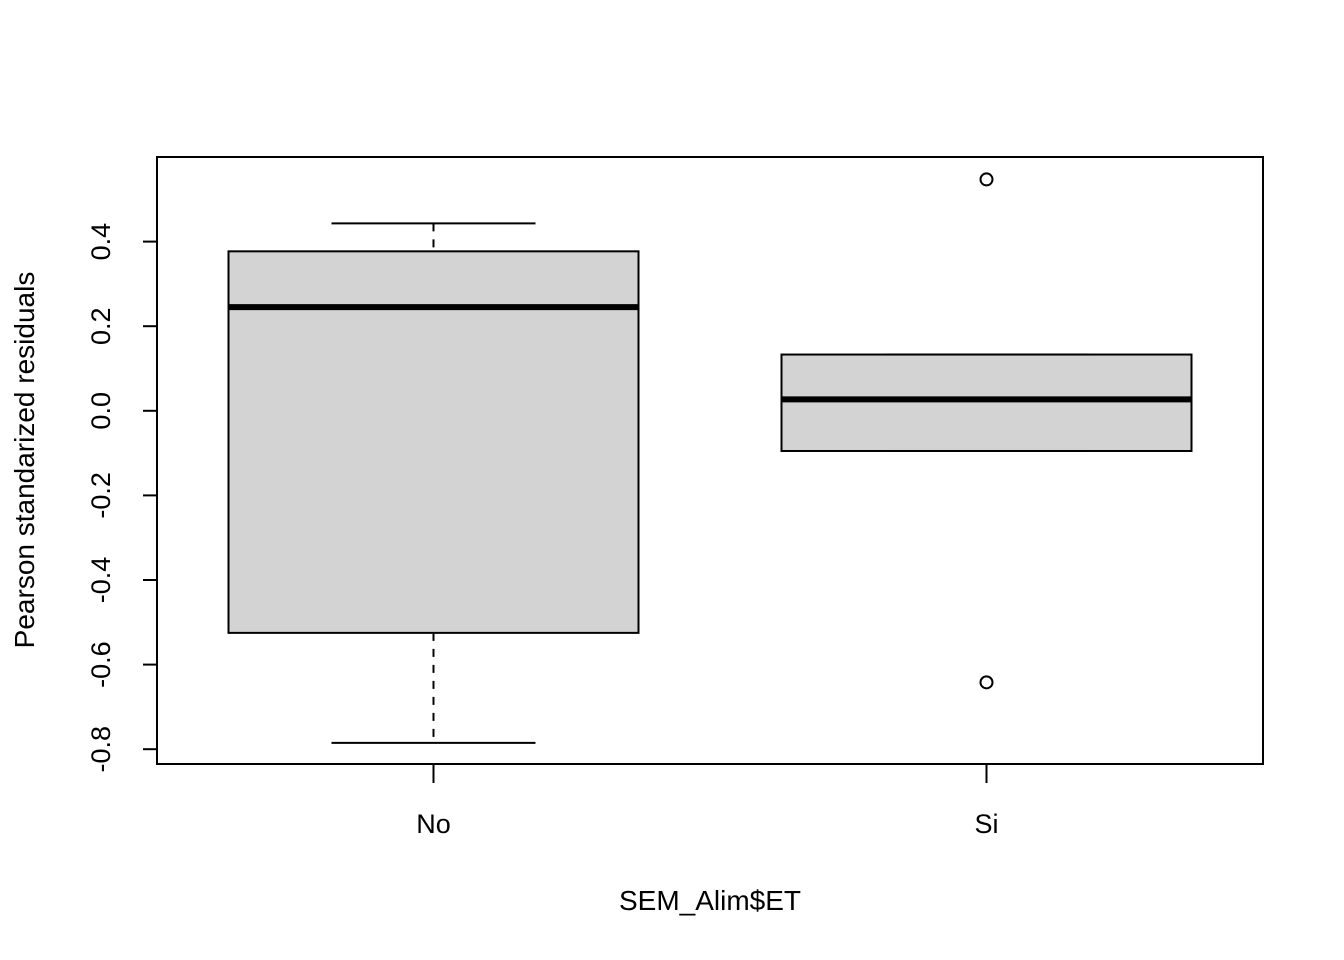 The image size is (1344, 960). Describe the element at coordinates (121, 498) in the screenshot. I see `y-axis: -0.8 -0.6 -0.4 -0.2 0.0 0.2 0.4` at that location.